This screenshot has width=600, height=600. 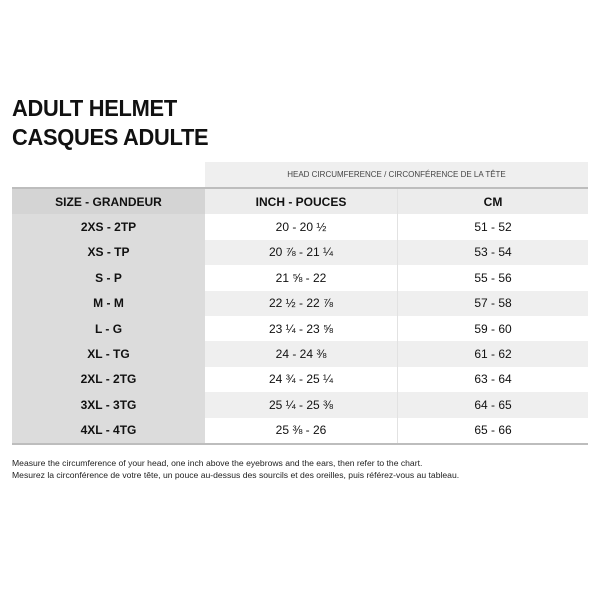 I want to click on inch-cell: 21 ⅝ - 22, so click(x=301, y=278).